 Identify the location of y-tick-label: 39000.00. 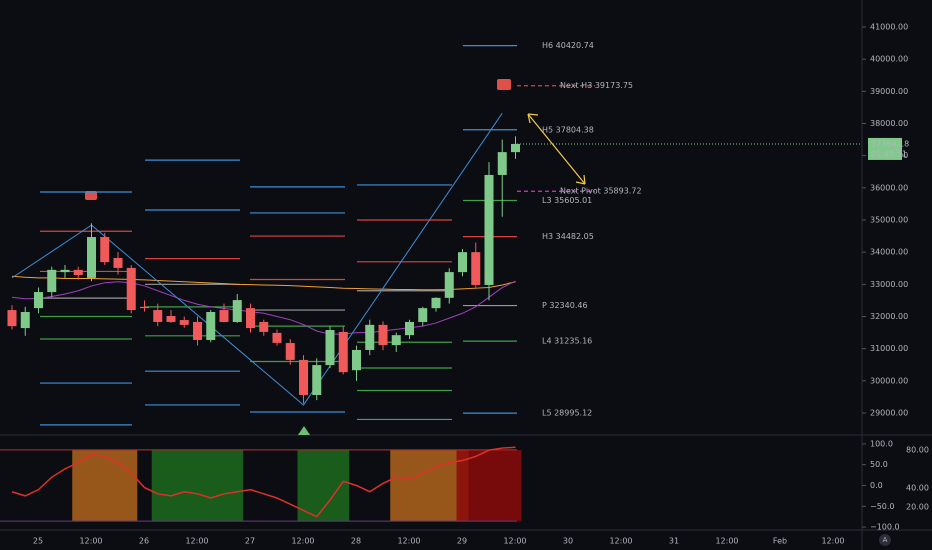
(889, 91).